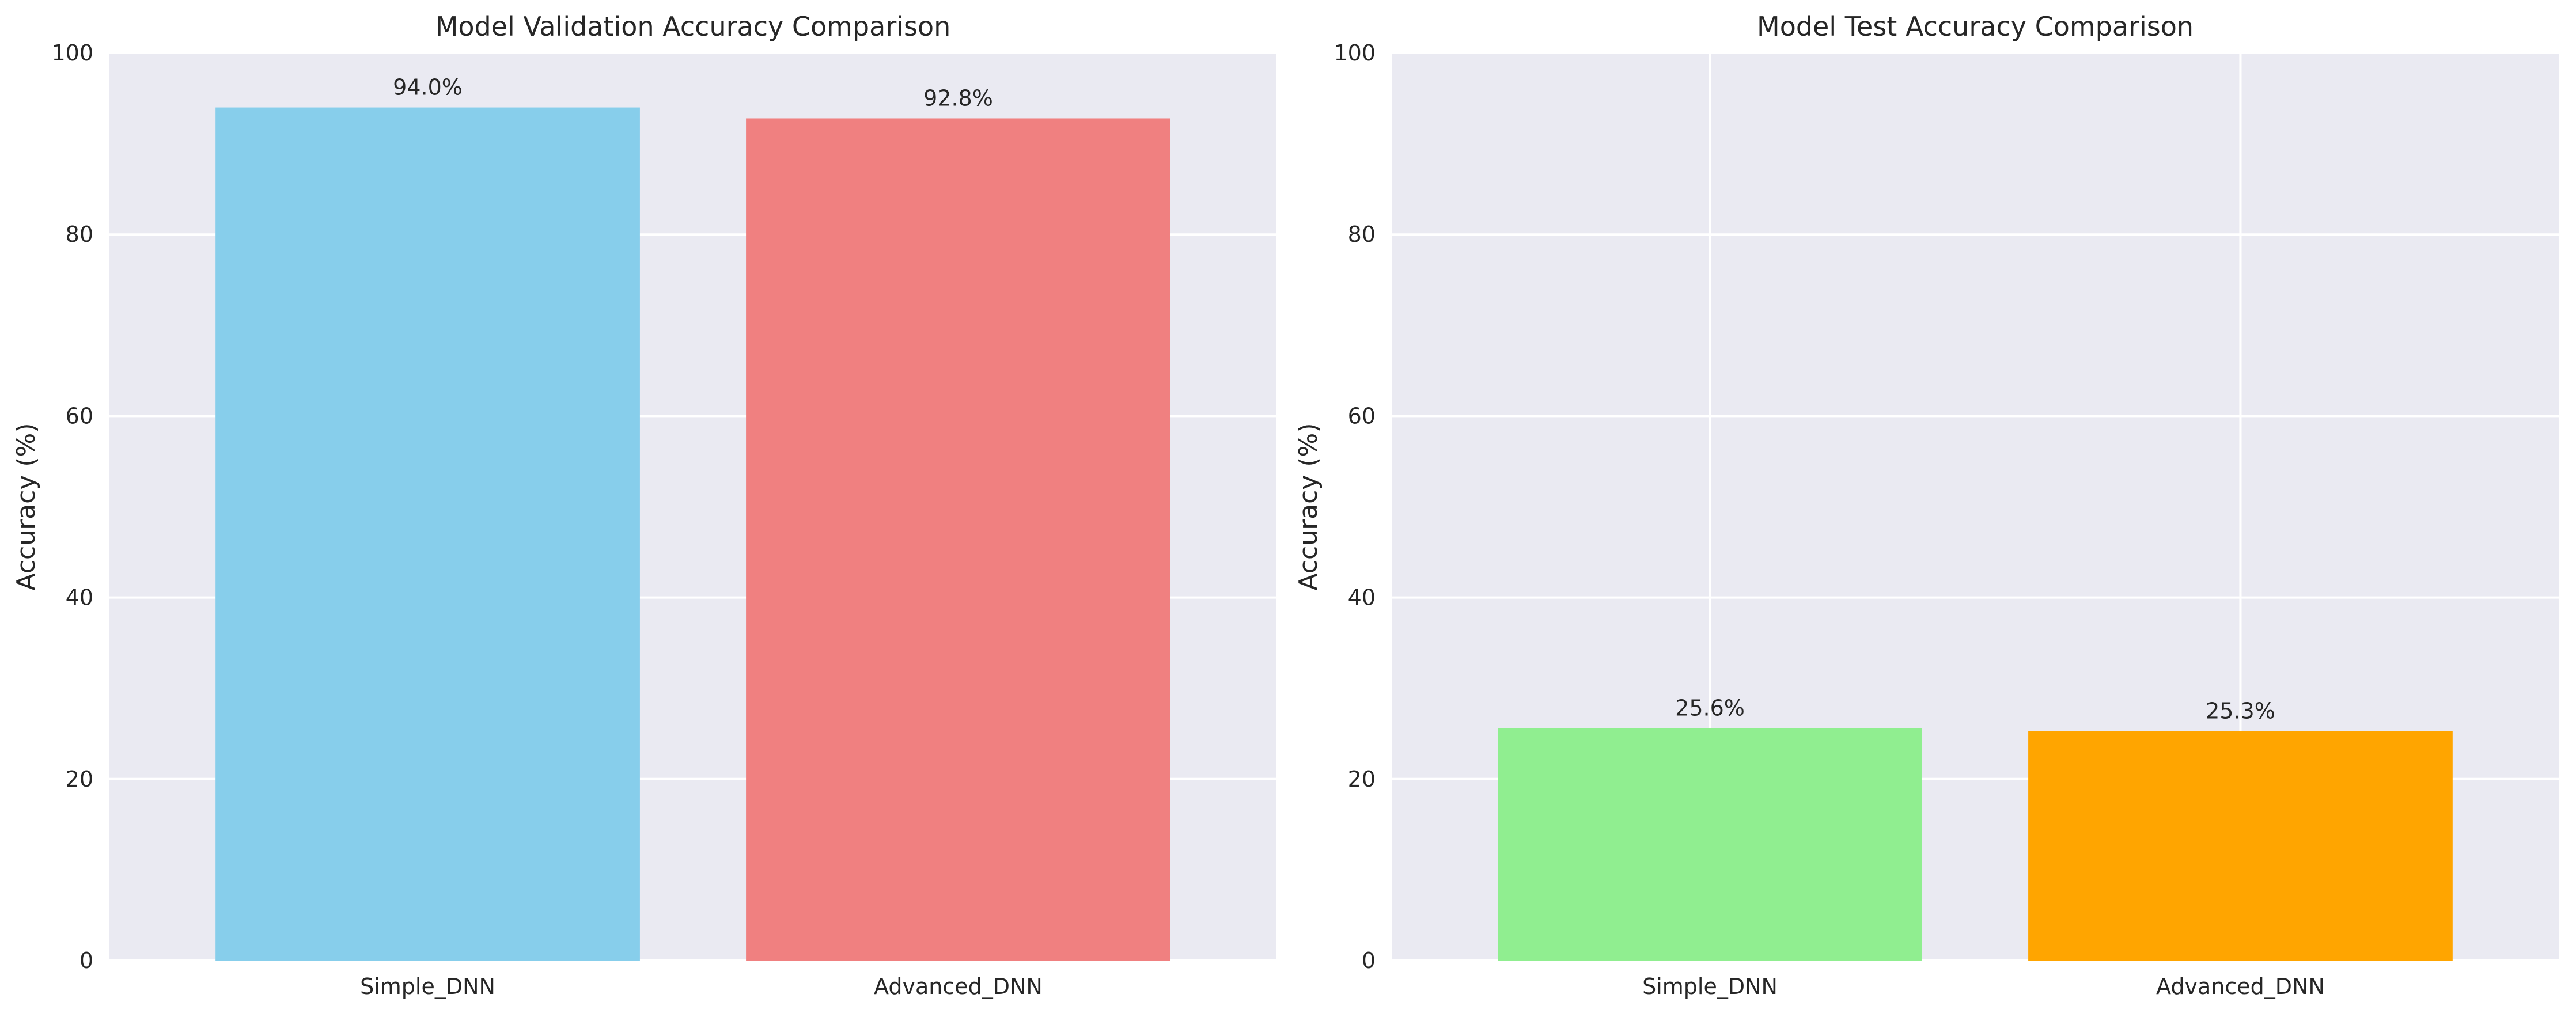 The width and height of the screenshot is (2576, 1017). I want to click on chart-title: Model Validation Accuracy Comparison, so click(693, 26).